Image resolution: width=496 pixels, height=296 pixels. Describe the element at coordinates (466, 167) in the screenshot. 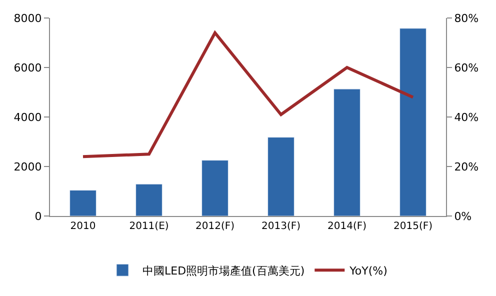

I see `y2-tick-label: 20%` at that location.